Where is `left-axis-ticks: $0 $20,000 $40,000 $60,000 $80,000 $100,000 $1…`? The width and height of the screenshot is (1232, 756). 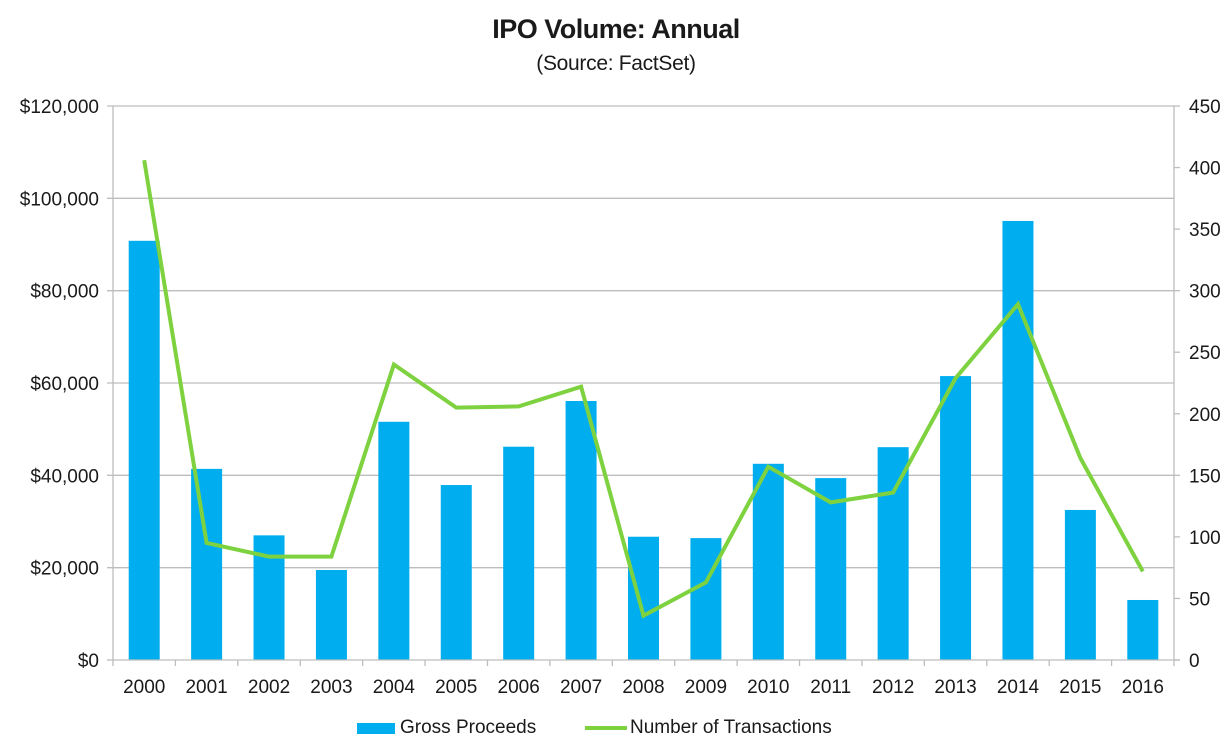
left-axis-ticks: $0 $20,000 $40,000 $60,000 $80,000 $100,000 $1… is located at coordinates (59, 384).